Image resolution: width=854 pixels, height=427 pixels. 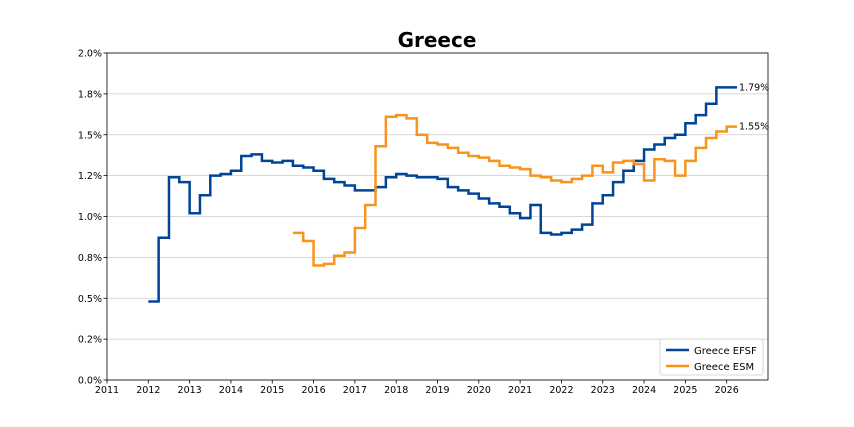 I want to click on y-tick-label: 0.5%, so click(x=90, y=299).